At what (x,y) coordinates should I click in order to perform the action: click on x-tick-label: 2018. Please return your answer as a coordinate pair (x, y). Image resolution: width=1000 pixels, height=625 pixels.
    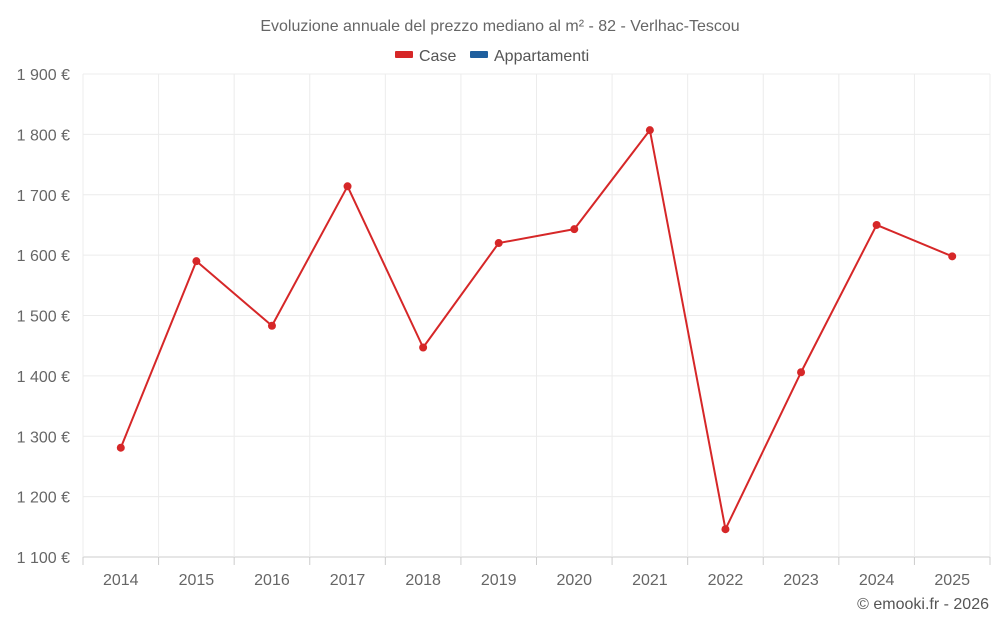
    Looking at the image, I should click on (423, 580).